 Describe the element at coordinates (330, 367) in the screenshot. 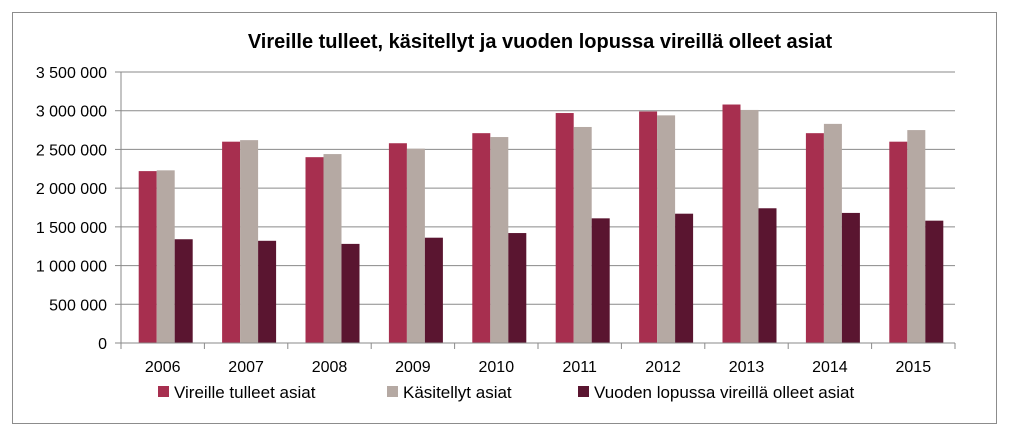

I see `x-tick-label: 2008` at that location.